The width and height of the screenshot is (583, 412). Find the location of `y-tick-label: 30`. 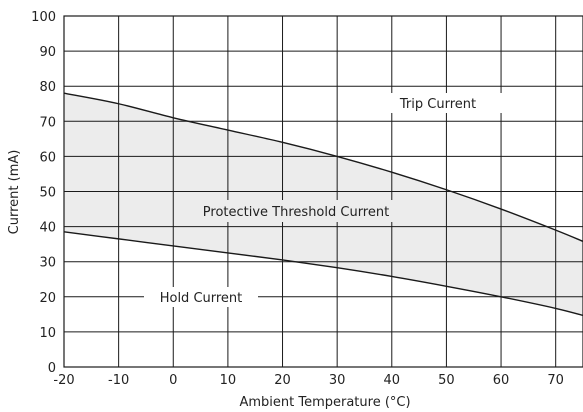

y-tick-label: 30 is located at coordinates (47, 263).